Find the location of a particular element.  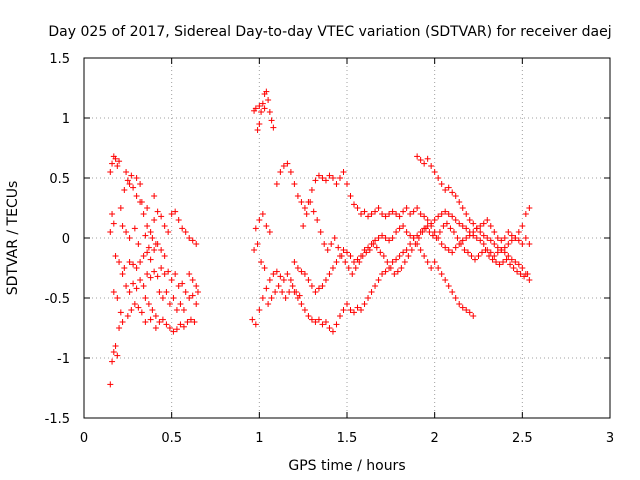

x-tick-label: 2 is located at coordinates (435, 438).